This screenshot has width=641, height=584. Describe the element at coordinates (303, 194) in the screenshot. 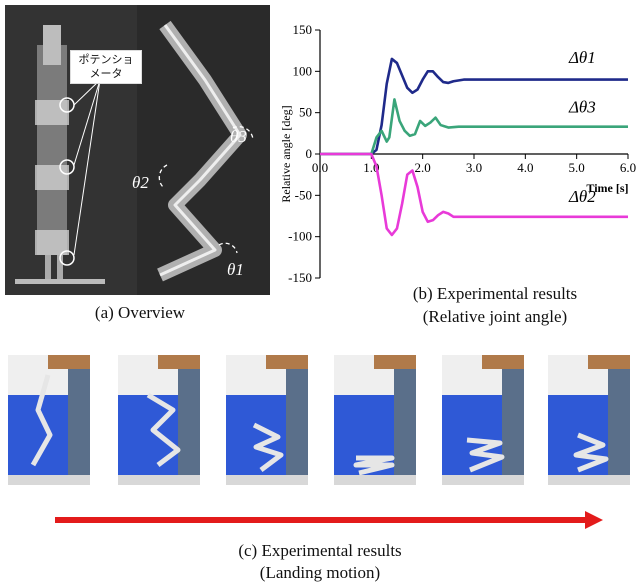

I see `y-tick-label: -50` at that location.